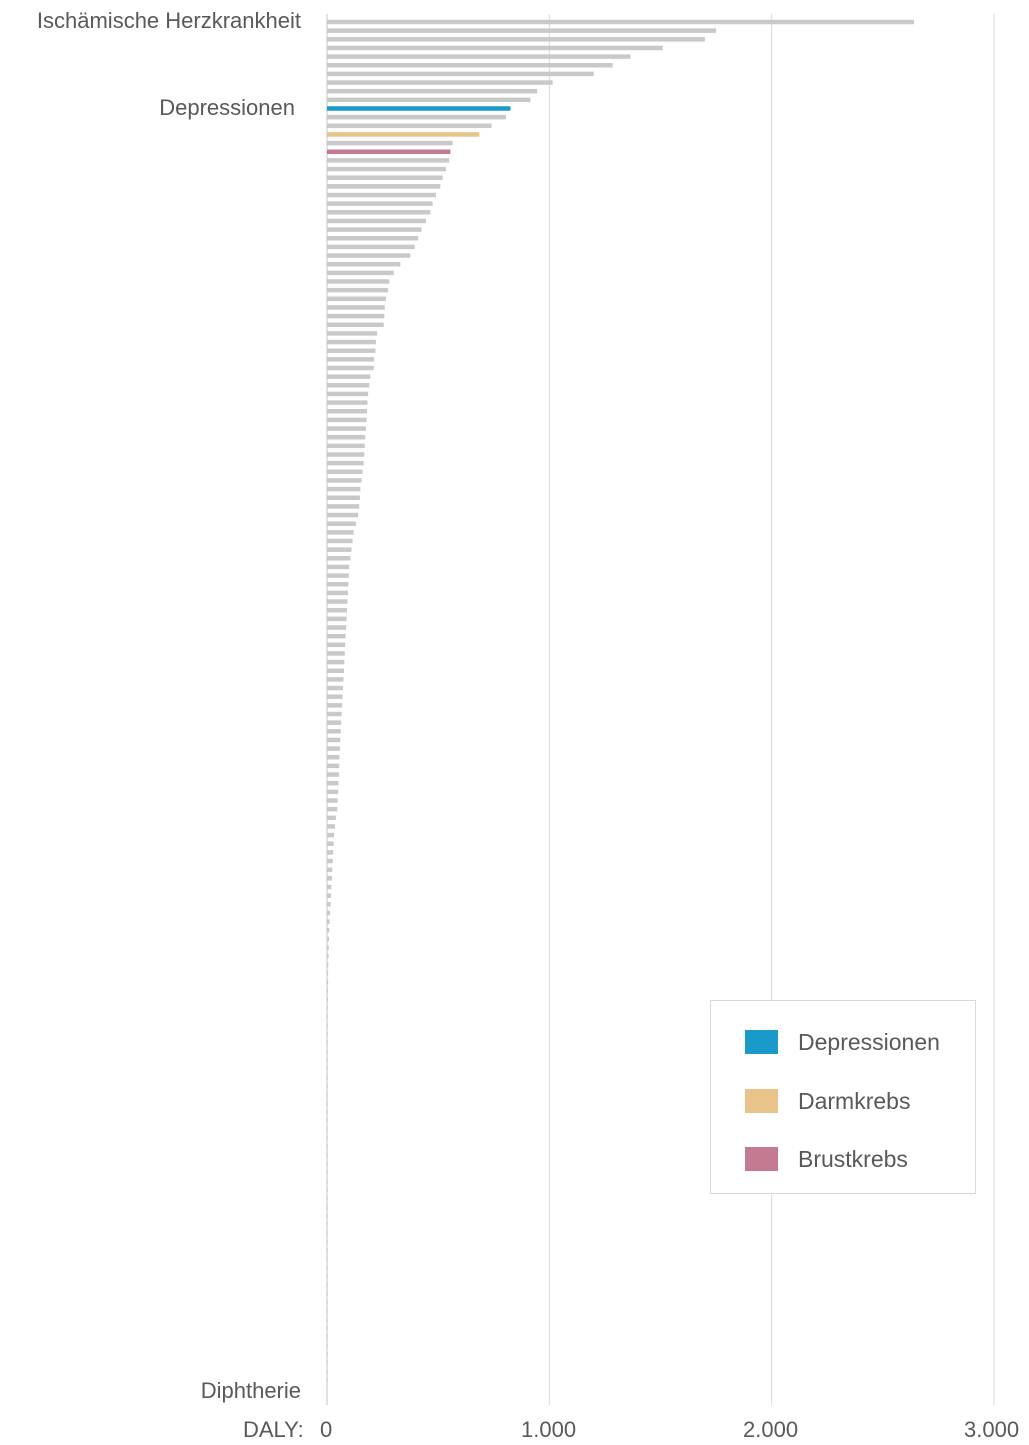 The height and width of the screenshot is (1445, 1029). What do you see at coordinates (854, 1100) in the screenshot?
I see `legend-label-darmkrebs: Darmkrebs` at bounding box center [854, 1100].